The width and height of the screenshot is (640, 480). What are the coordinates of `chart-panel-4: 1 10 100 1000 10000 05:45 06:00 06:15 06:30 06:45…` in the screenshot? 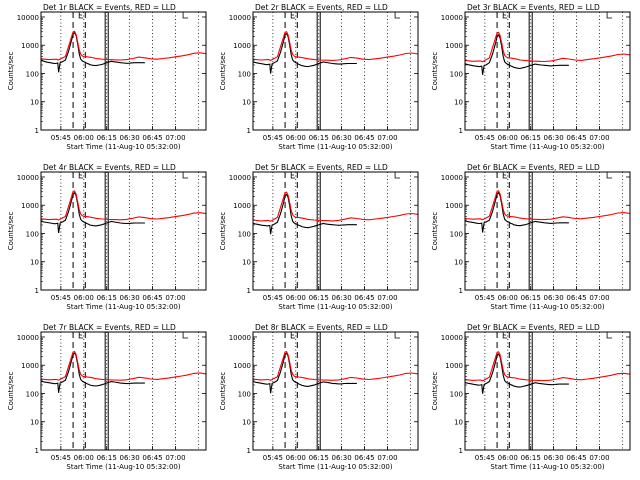 It's located at (107, 237).